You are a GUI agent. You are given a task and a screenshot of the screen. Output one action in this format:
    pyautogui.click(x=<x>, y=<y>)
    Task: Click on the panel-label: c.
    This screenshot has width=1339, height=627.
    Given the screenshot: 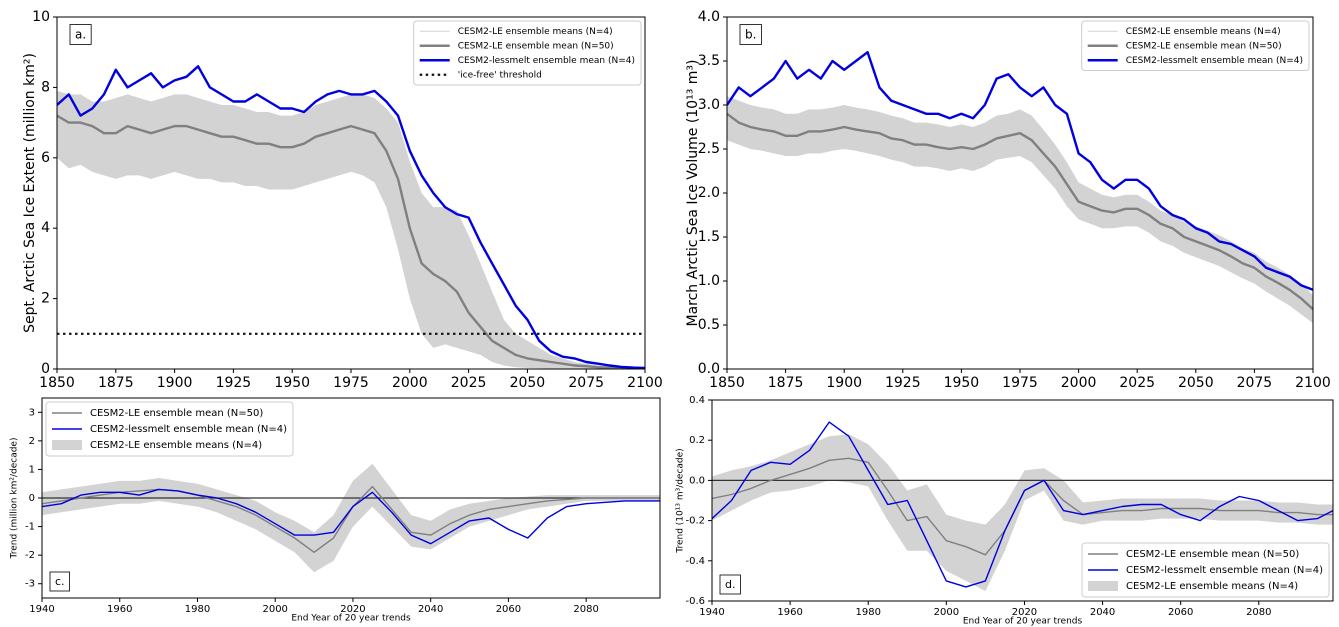 What is the action you would take?
    pyautogui.click(x=60, y=581)
    